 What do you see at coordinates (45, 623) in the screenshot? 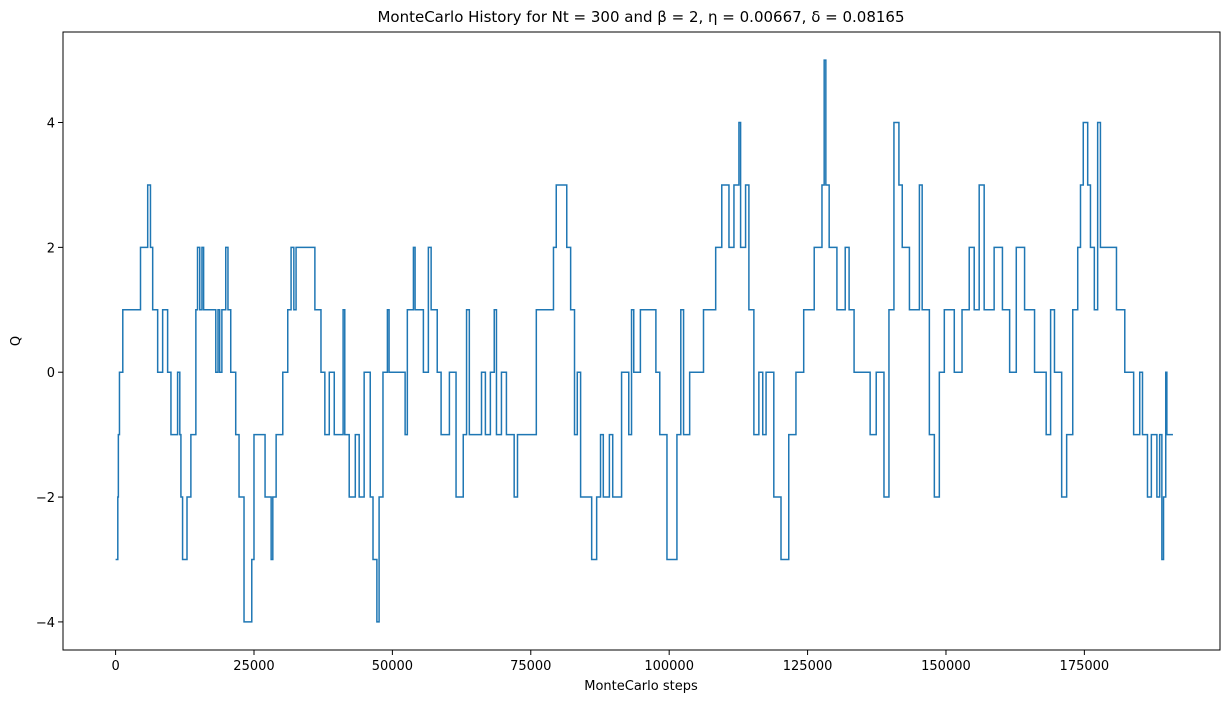
I see `y-tick-label: −4` at bounding box center [45, 623].